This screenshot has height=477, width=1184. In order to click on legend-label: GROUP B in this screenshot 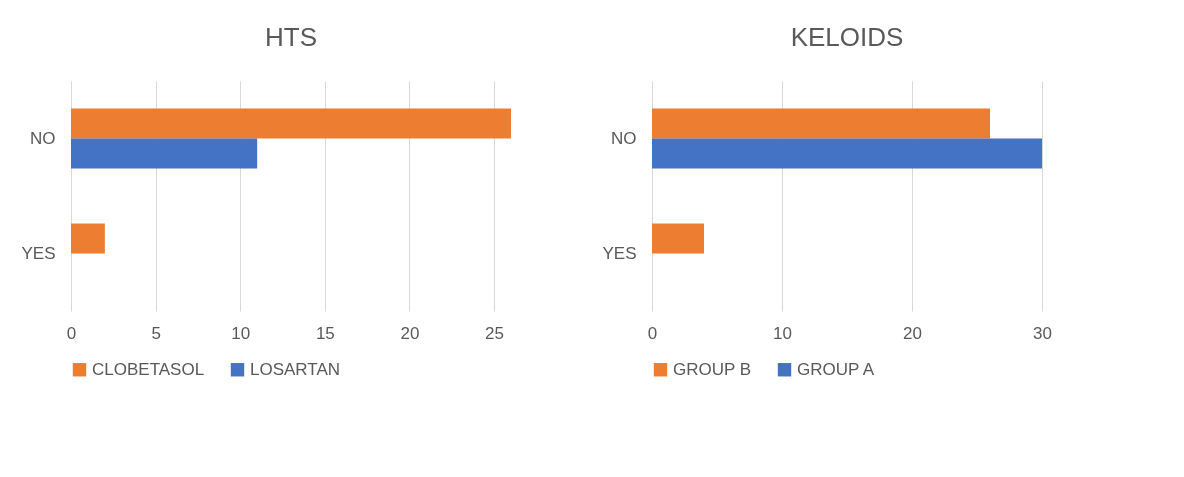, I will do `click(712, 369)`.